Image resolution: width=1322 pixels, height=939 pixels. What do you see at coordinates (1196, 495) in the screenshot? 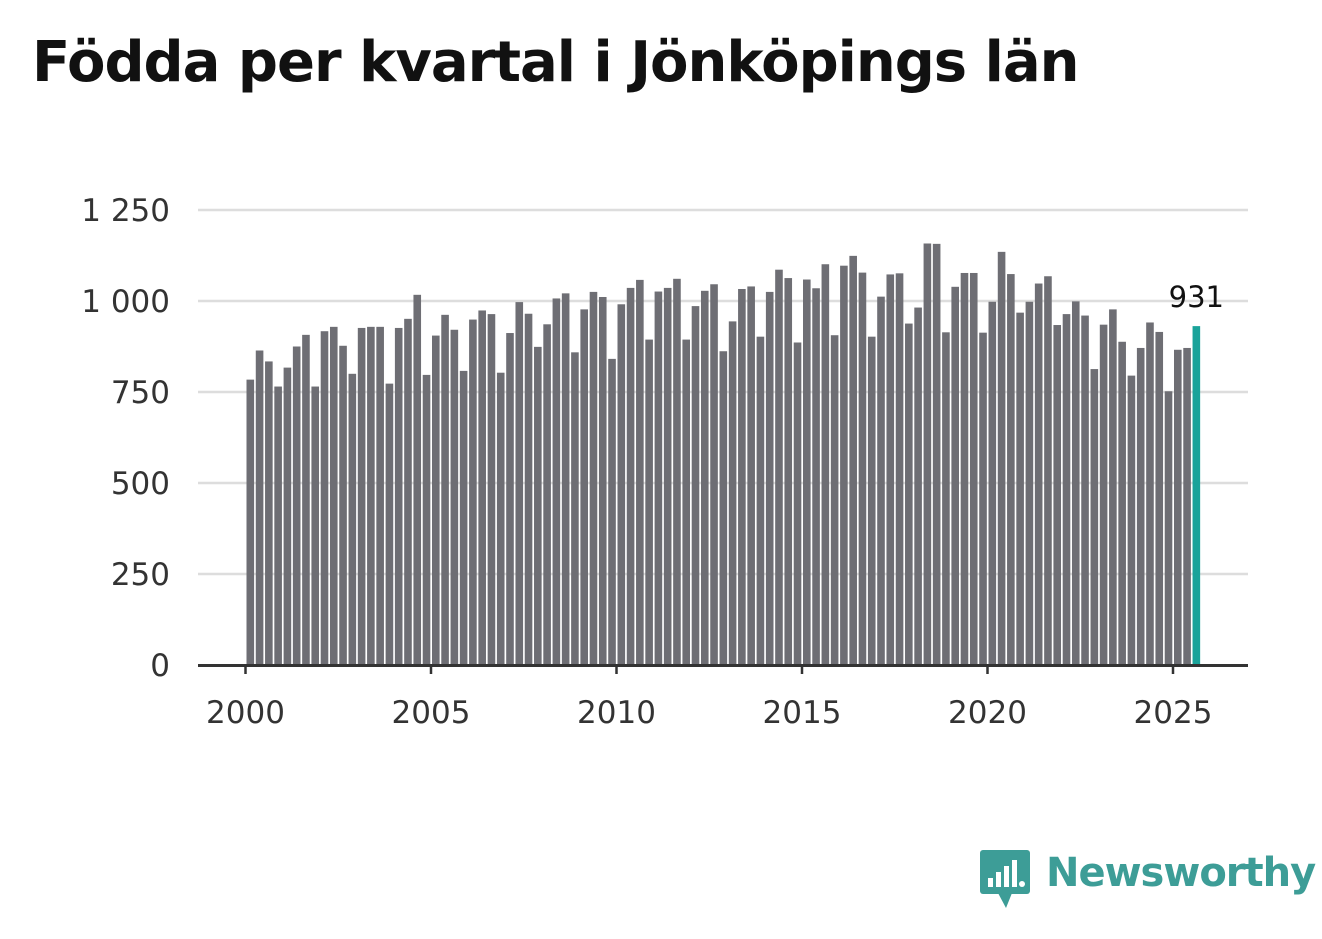
I see `bar-latest` at bounding box center [1196, 495].